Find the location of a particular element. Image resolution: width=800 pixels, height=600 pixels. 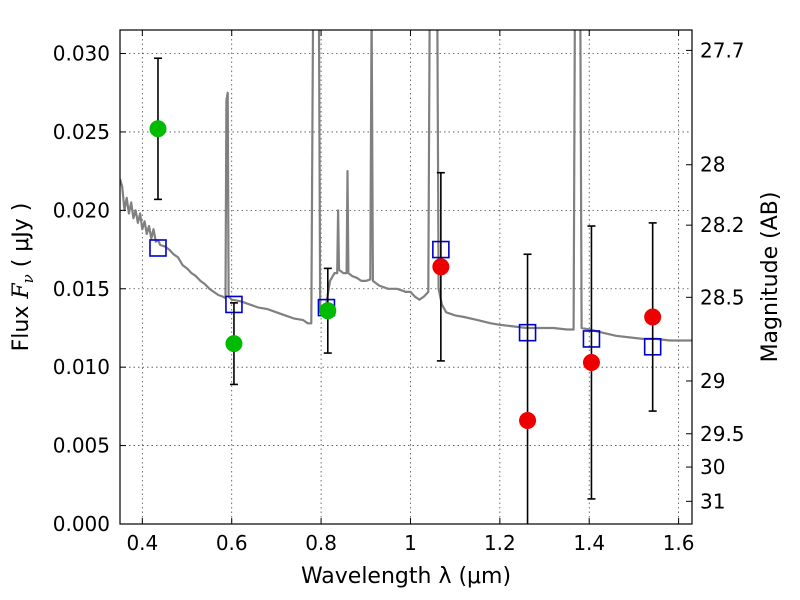

y-tick-label: 0.020 is located at coordinates (81, 210).